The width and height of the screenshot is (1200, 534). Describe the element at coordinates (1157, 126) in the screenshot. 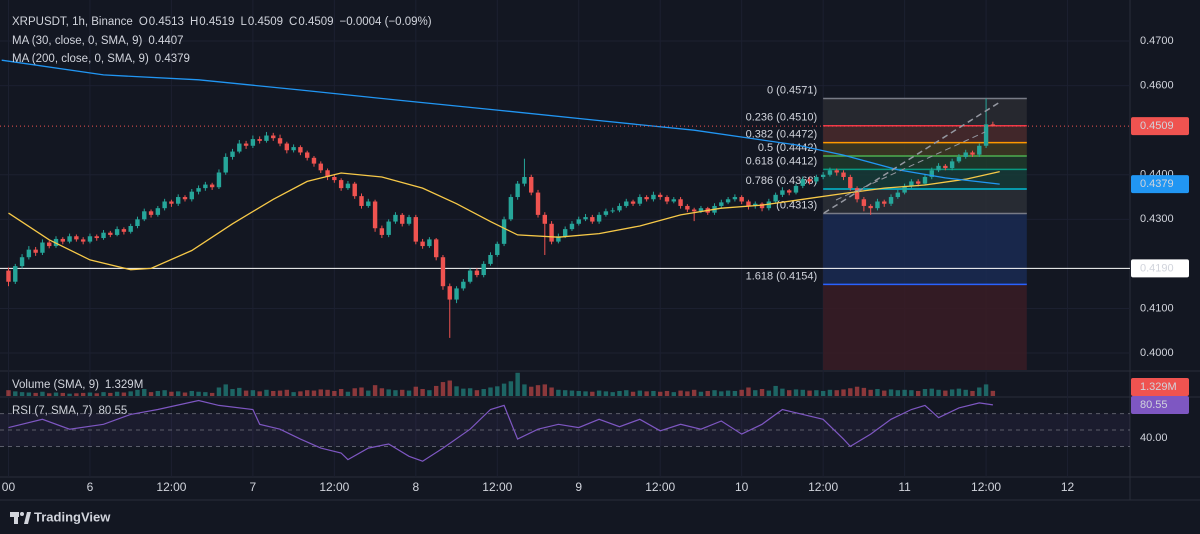

I see `price-label: 0.4509` at that location.